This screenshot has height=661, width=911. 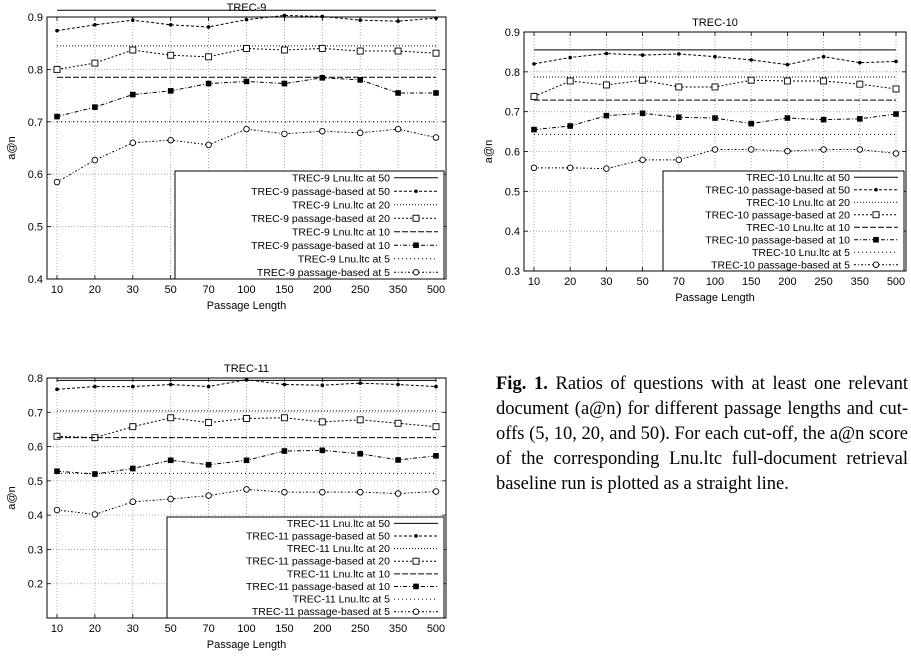 I want to click on legend-entry-label: TREC-11 passage-based at 50, so click(x=318, y=536).